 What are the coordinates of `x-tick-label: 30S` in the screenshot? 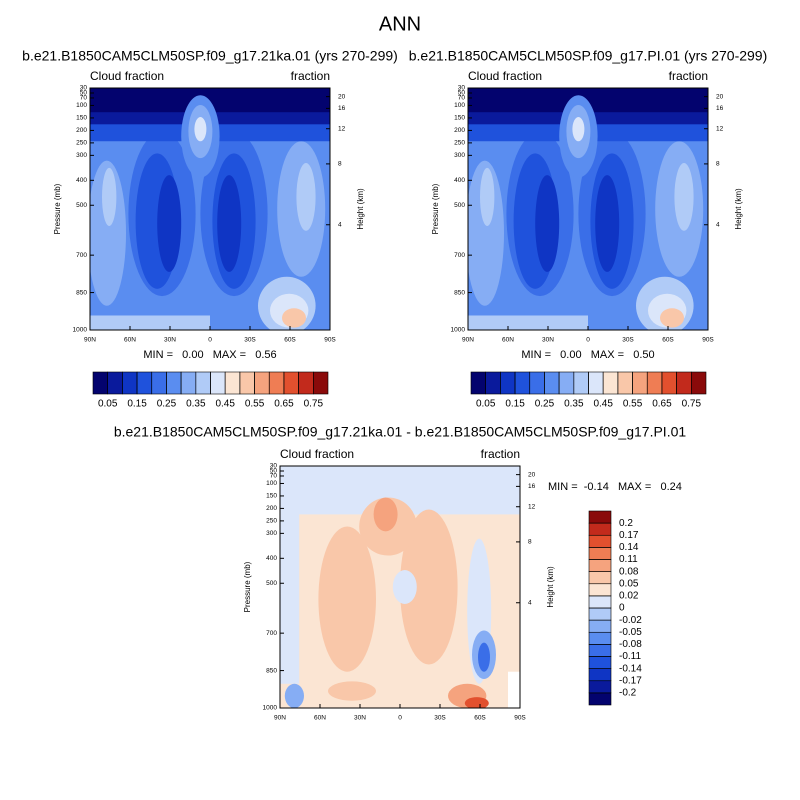 It's located at (628, 340).